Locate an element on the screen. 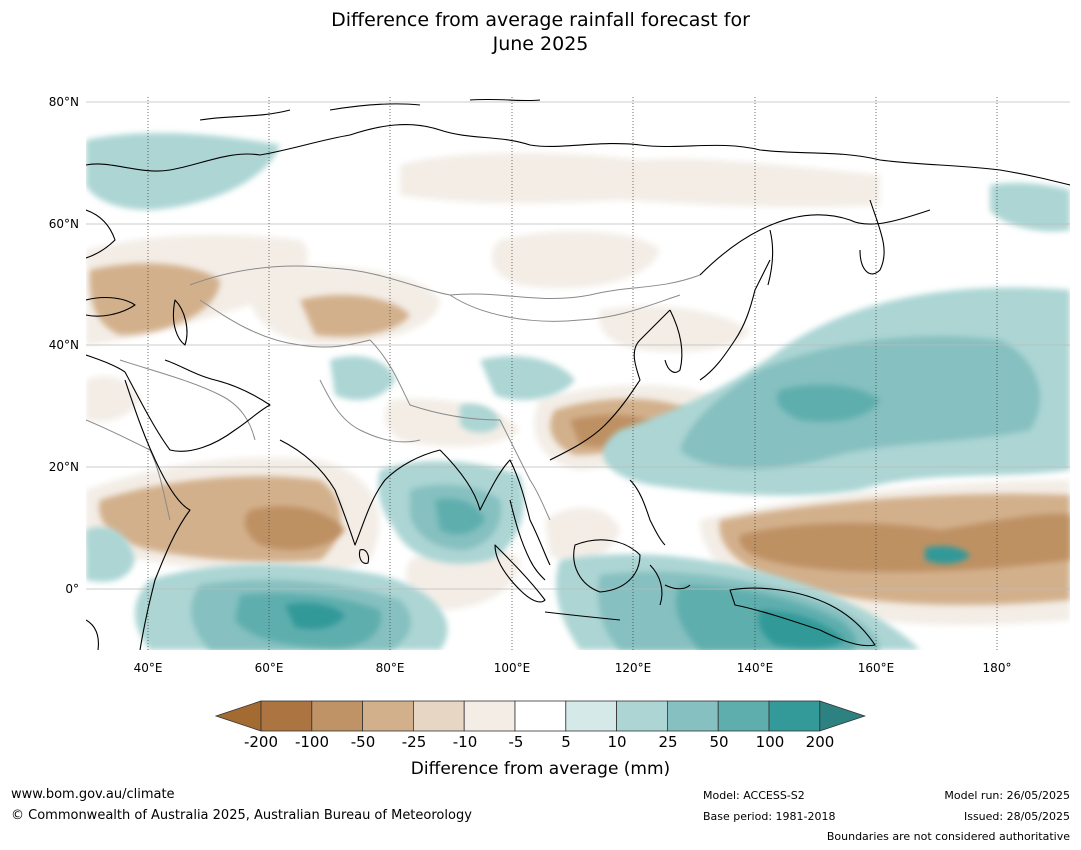 Image resolution: width=1081 pixels, height=850 pixels. legend-tick-label: 10 is located at coordinates (617, 742).